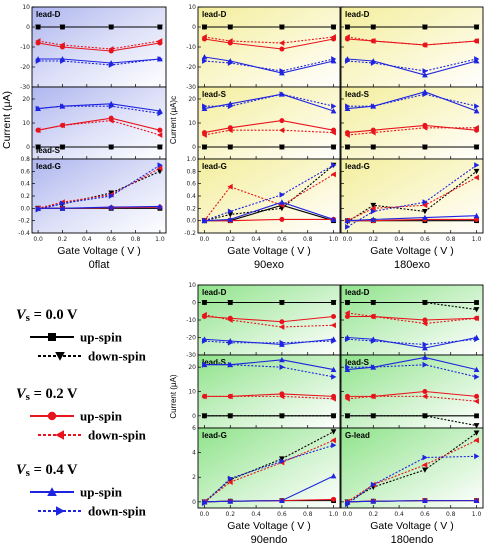 The image size is (489, 550). What do you see at coordinates (412, 218) in the screenshot?
I see `series-up-spin-vs-0-4-v` at bounding box center [412, 218].